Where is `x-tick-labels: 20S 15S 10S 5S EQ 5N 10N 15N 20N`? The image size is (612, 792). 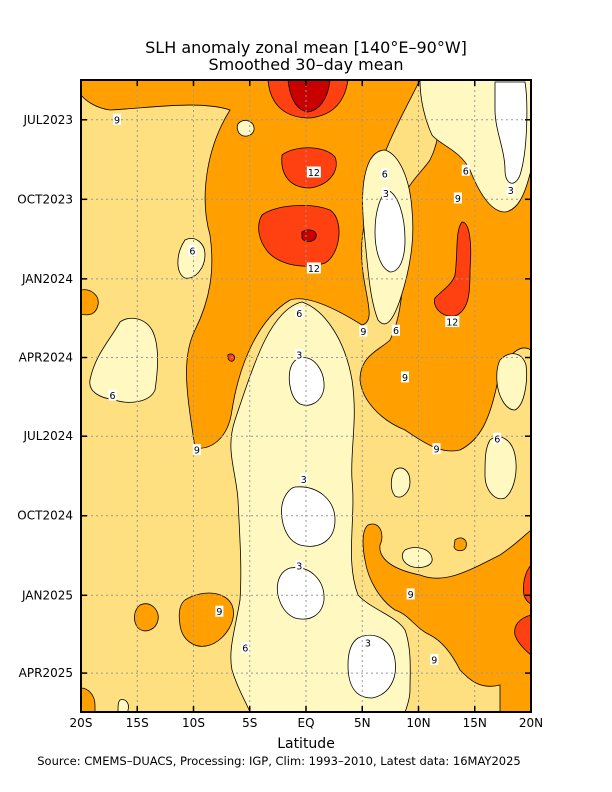 x-tick-labels: 20S 15S 10S 5S EQ 5N 10N 15N 20N is located at coordinates (307, 723).